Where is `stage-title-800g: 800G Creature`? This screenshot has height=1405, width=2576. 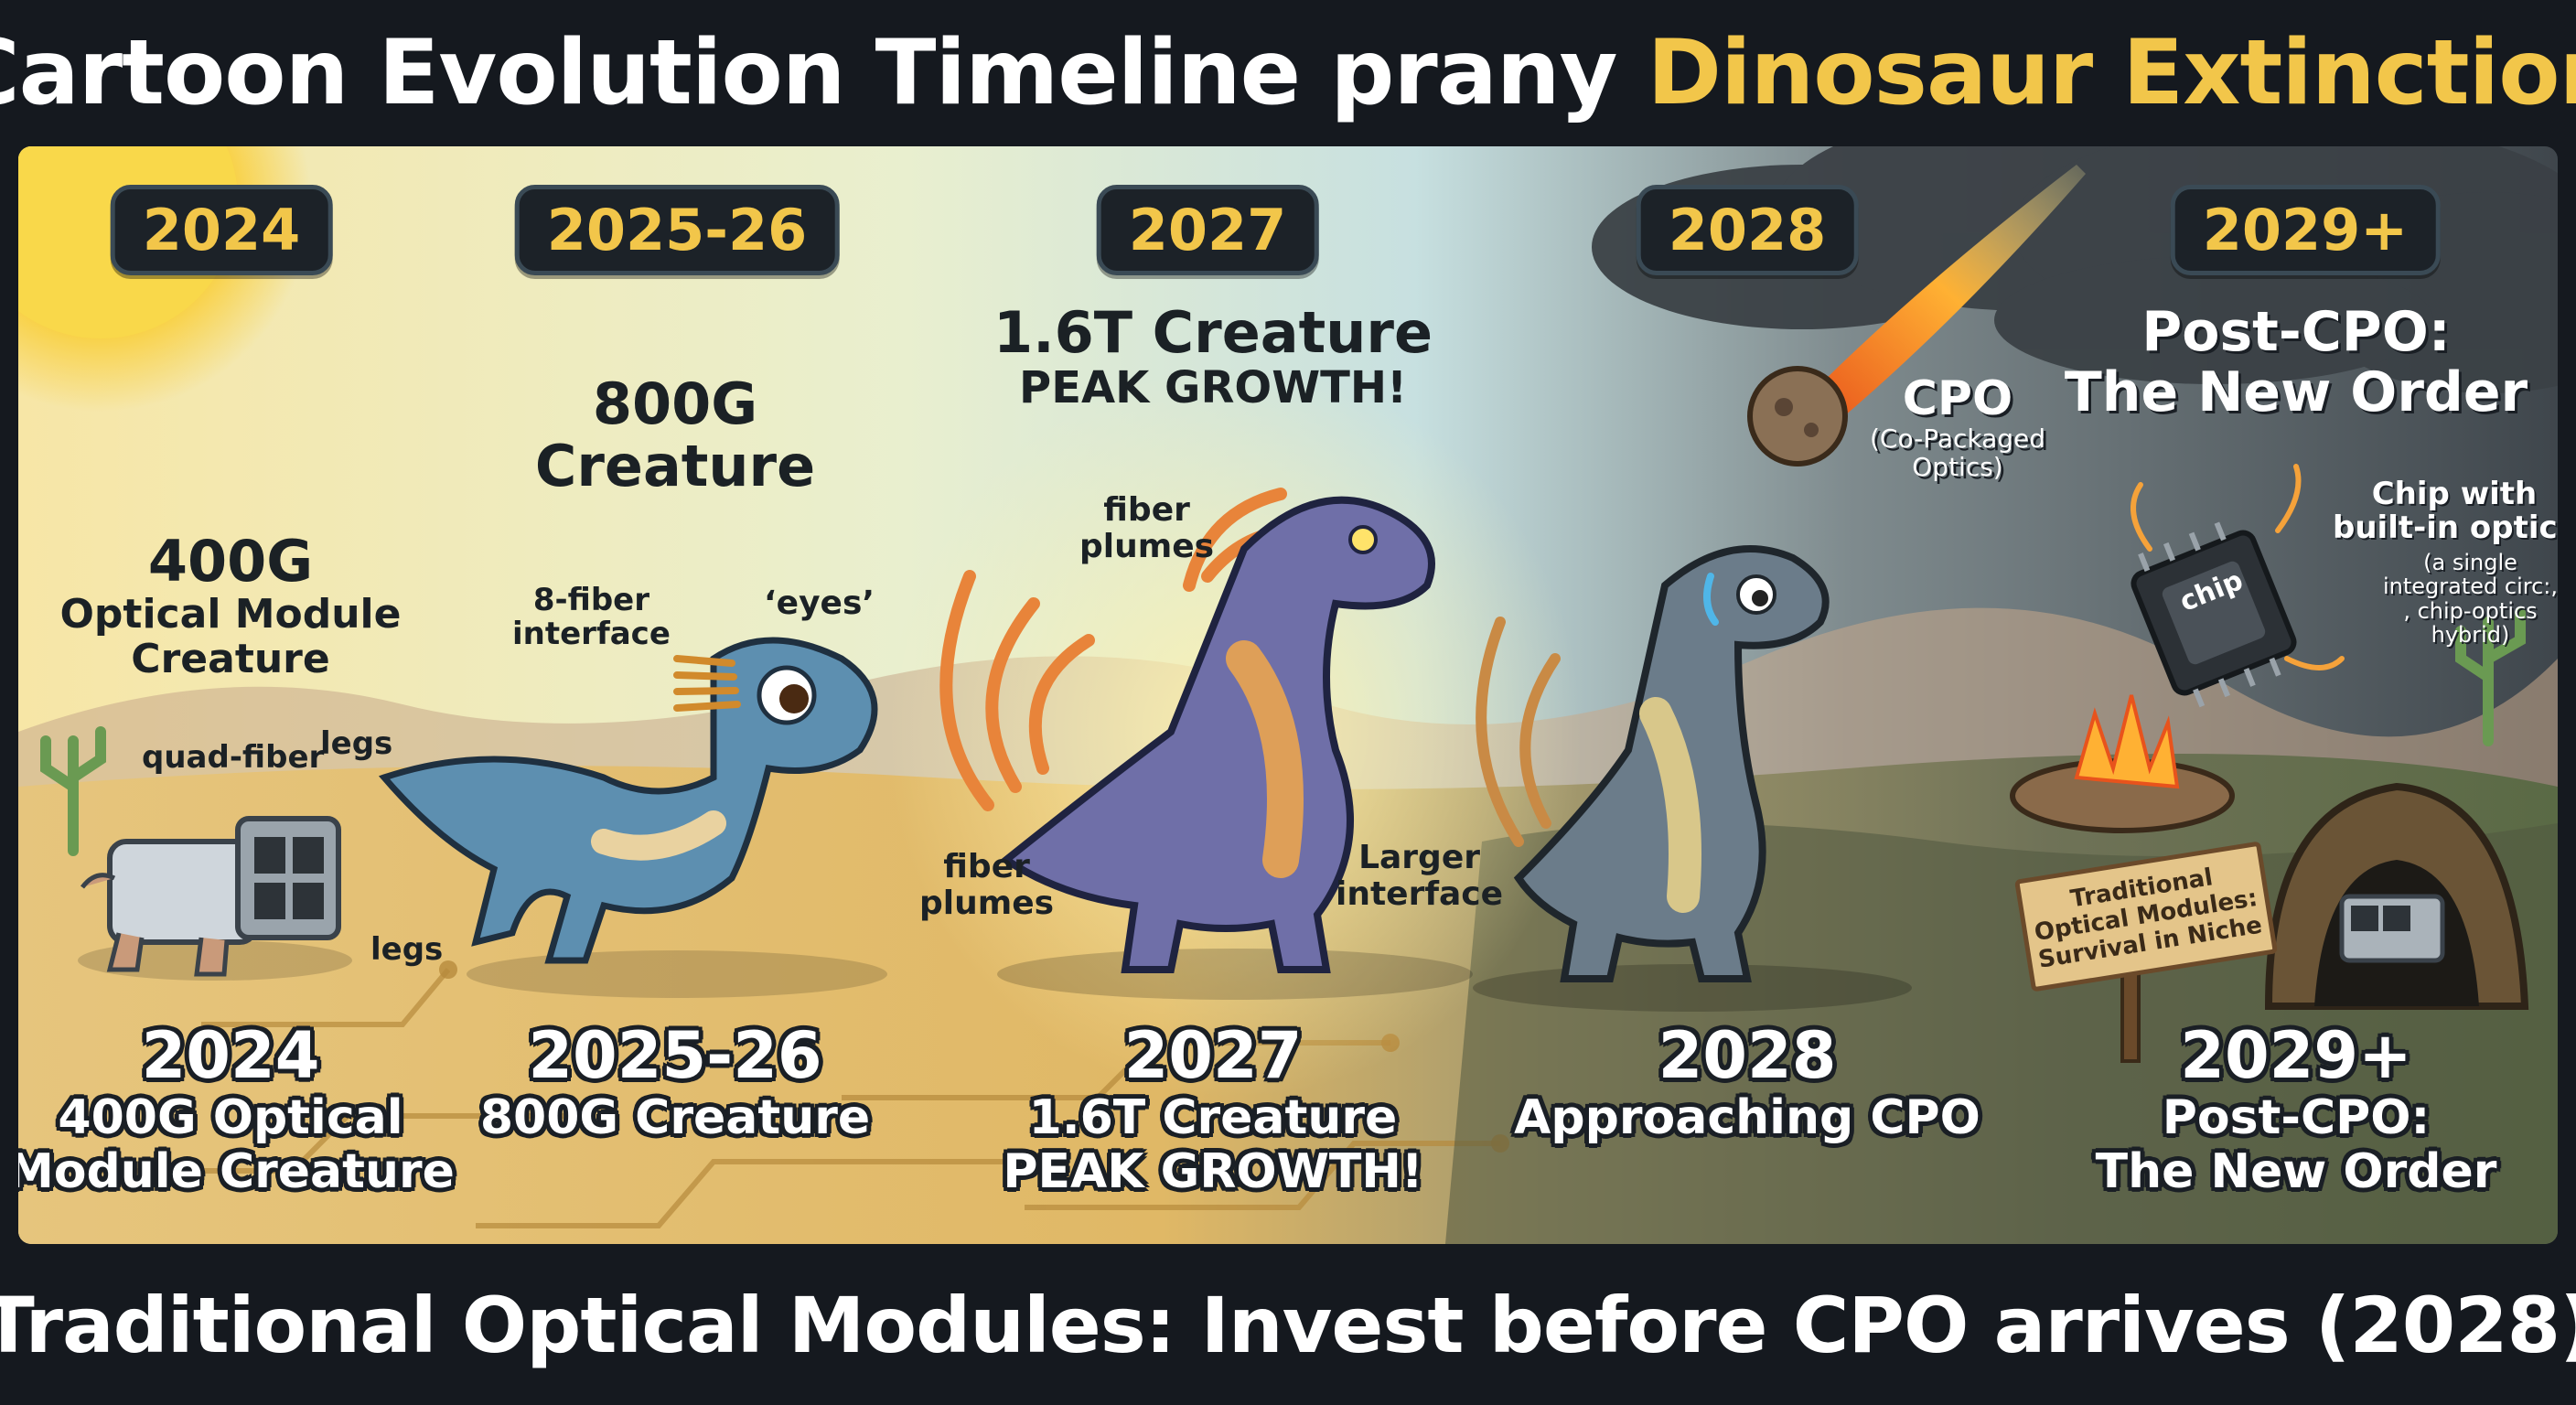 stage-title-800g: 800G Creature is located at coordinates (675, 435).